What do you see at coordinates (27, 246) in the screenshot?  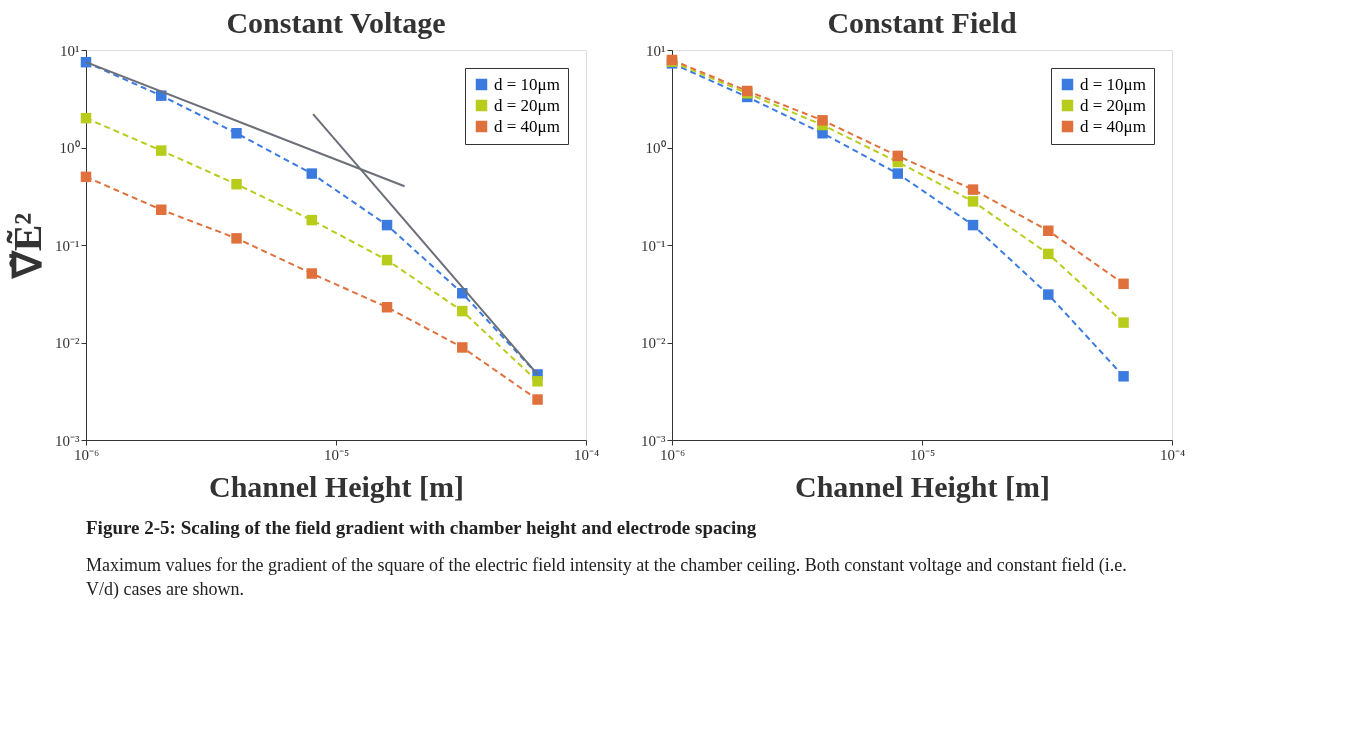 I see `y-axis-title: ∇̃Ẽ²` at bounding box center [27, 246].